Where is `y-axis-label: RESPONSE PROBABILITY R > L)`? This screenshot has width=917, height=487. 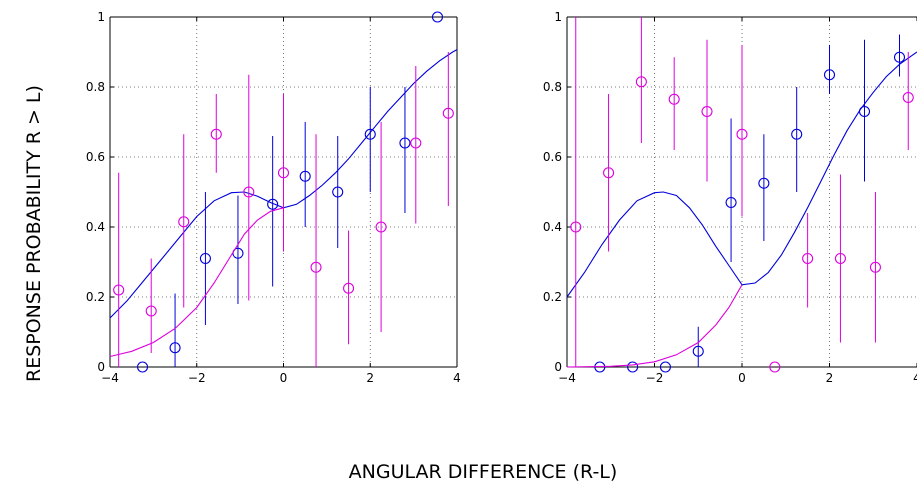 y-axis-label: RESPONSE PROBABILITY R > L) is located at coordinates (34, 233).